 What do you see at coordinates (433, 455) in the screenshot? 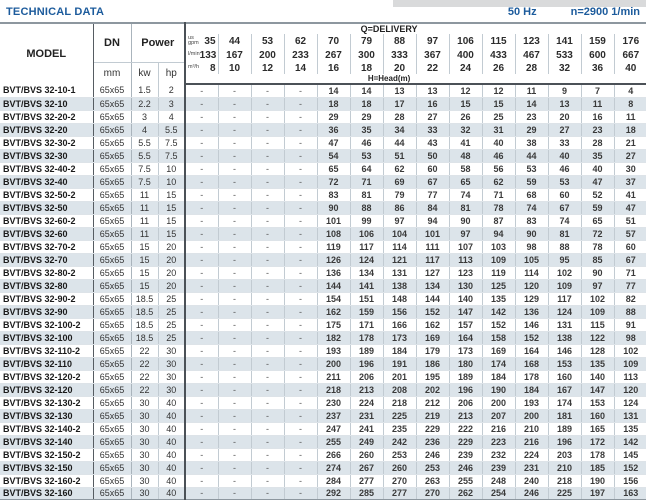
I see `head-value: 246` at bounding box center [433, 455].